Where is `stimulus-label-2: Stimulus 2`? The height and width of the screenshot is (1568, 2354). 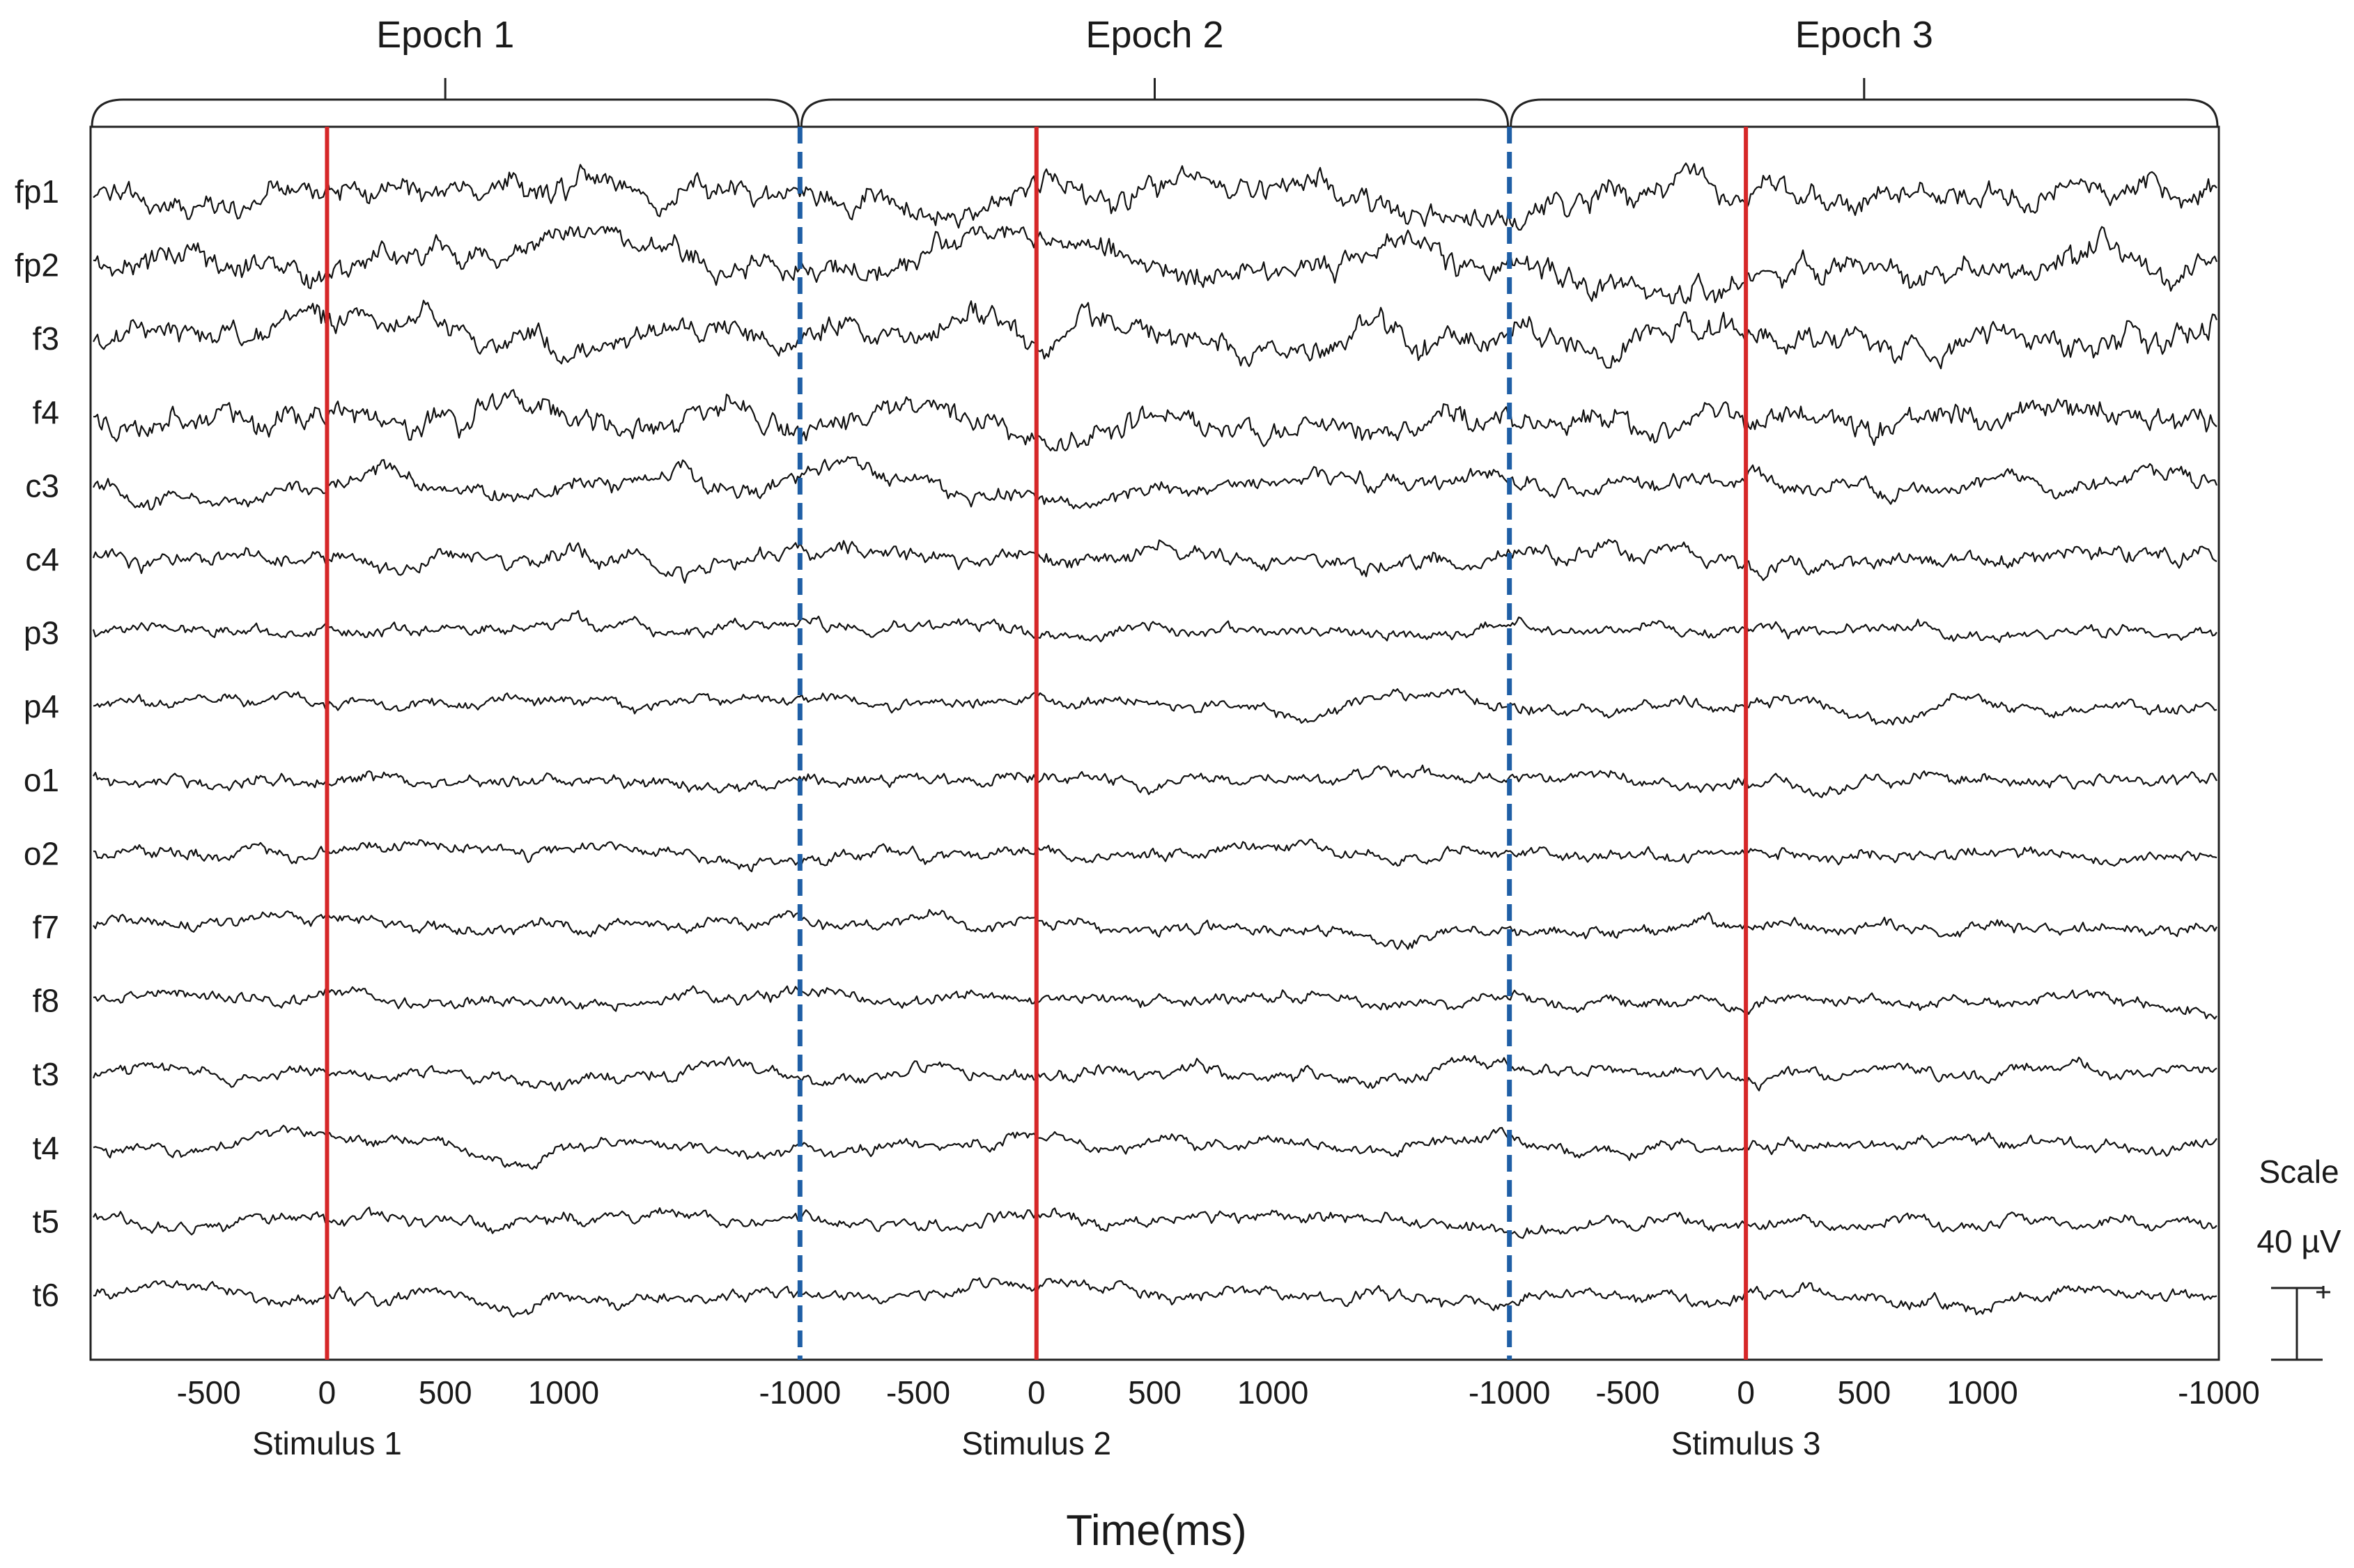 stimulus-label-2: Stimulus 2 is located at coordinates (1036, 1443).